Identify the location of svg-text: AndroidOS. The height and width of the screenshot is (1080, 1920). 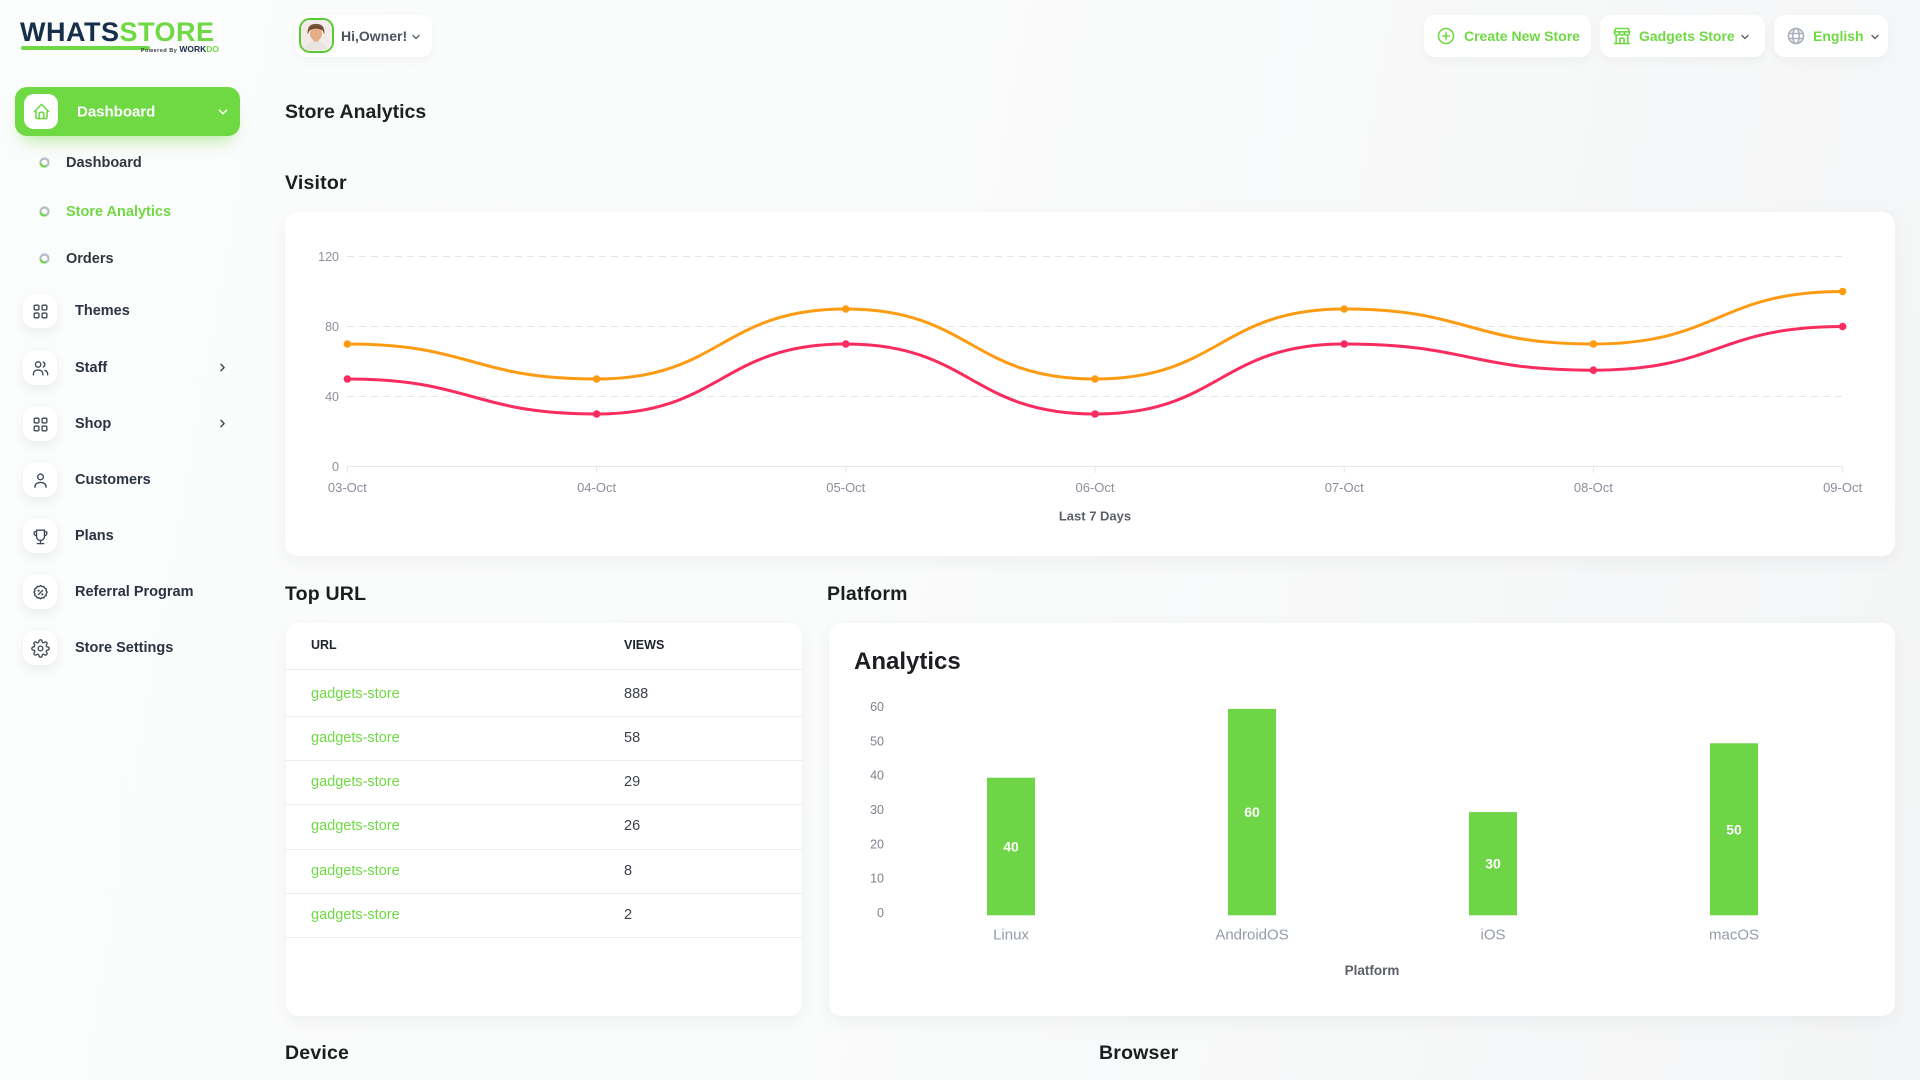
(1251, 935).